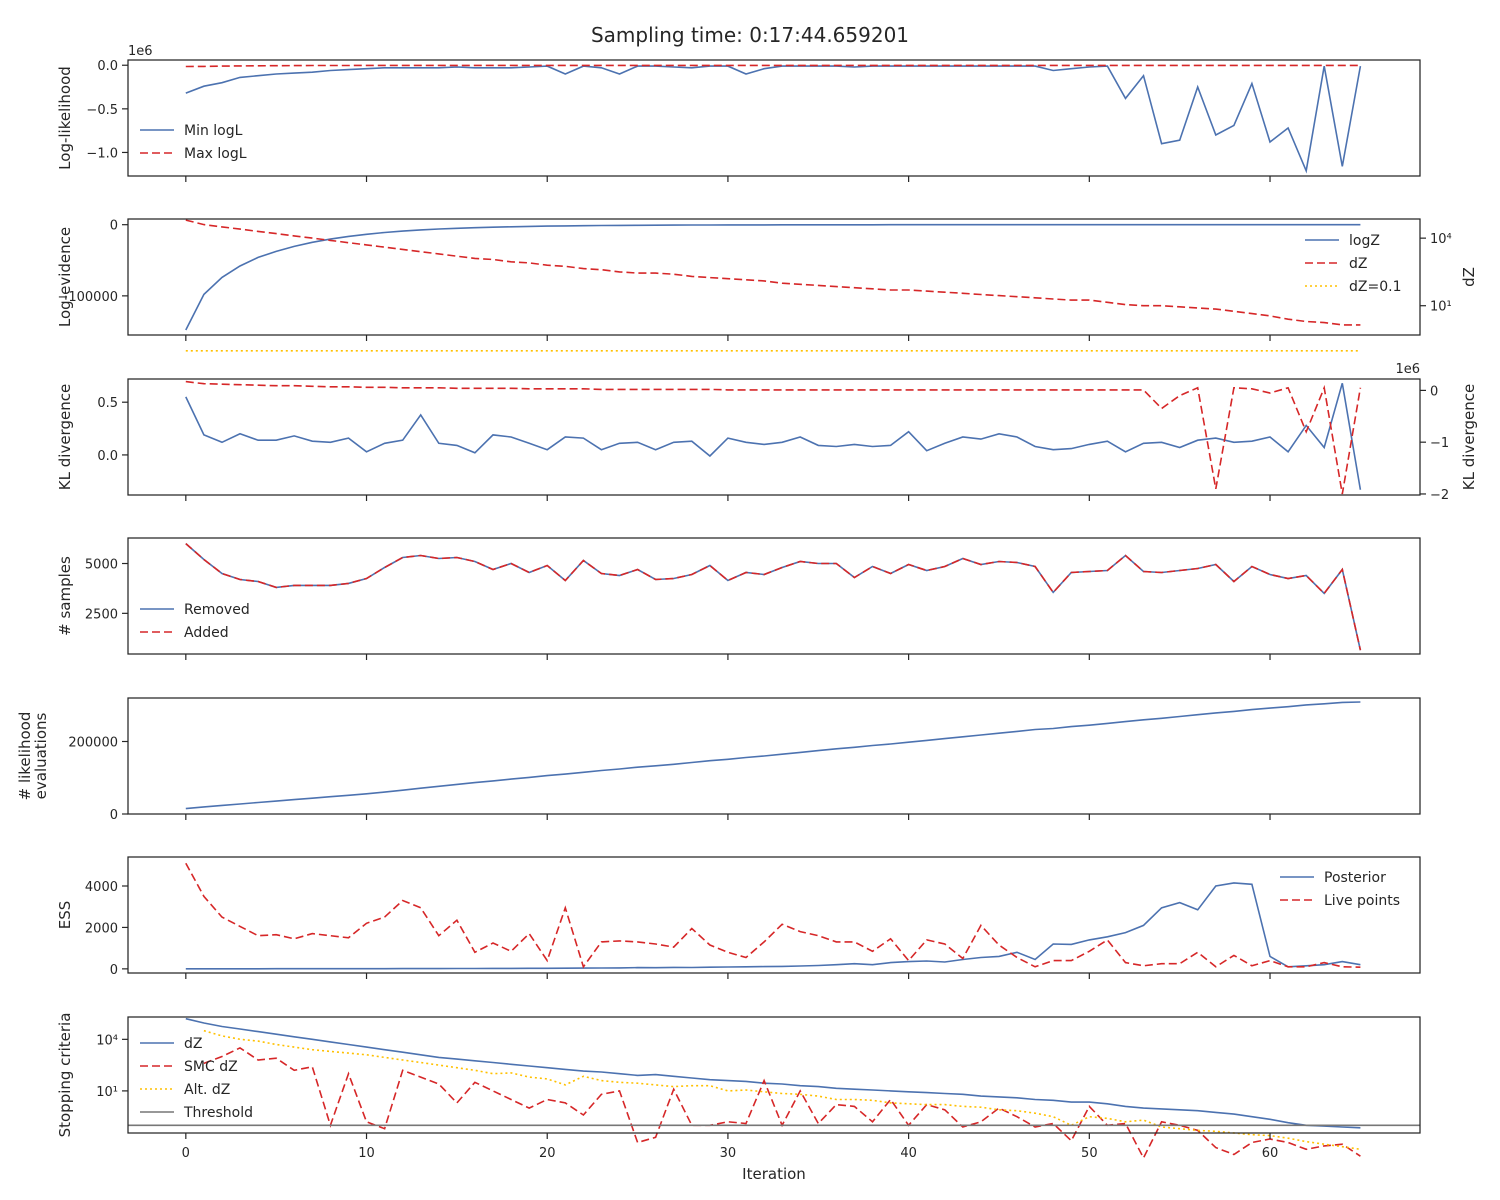  Describe the element at coordinates (1270, 1153) in the screenshot. I see `x-tick-label: 60` at that location.